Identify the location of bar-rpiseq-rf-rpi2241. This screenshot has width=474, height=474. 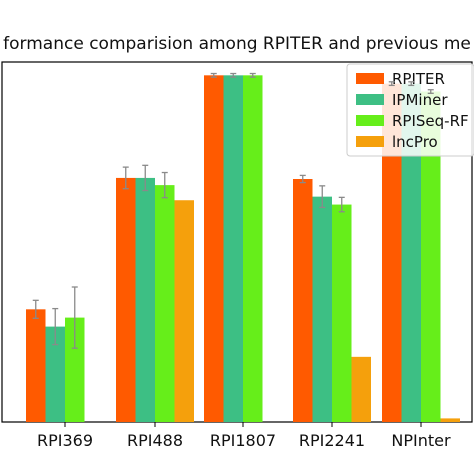
(342, 313).